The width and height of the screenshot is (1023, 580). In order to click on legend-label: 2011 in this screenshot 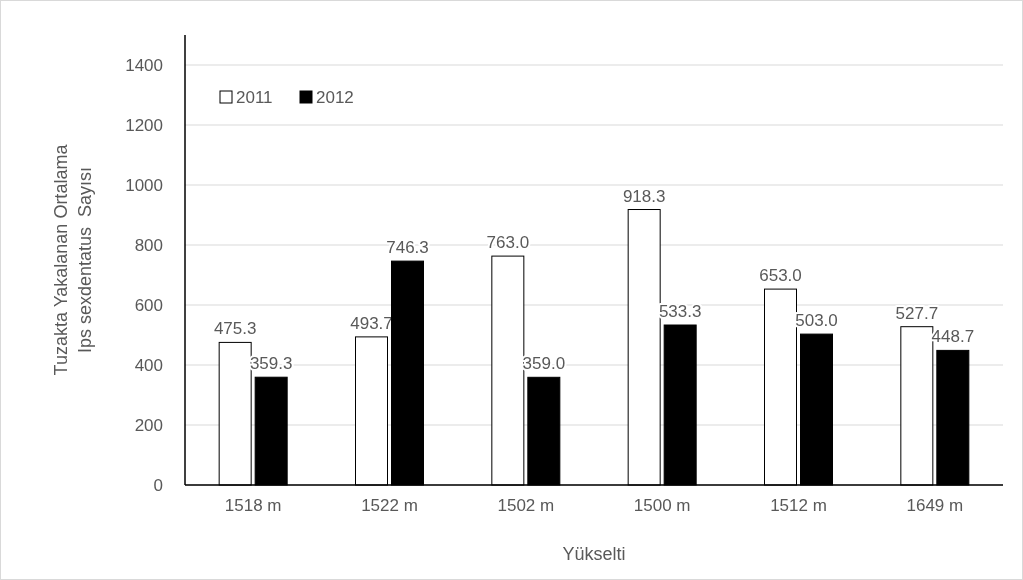, I will do `click(254, 97)`.